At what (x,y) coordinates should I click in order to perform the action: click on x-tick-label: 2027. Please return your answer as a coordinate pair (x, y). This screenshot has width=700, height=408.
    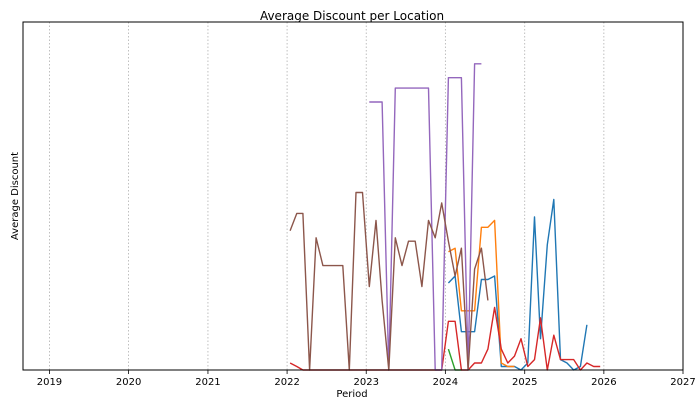
    Looking at the image, I should click on (682, 382).